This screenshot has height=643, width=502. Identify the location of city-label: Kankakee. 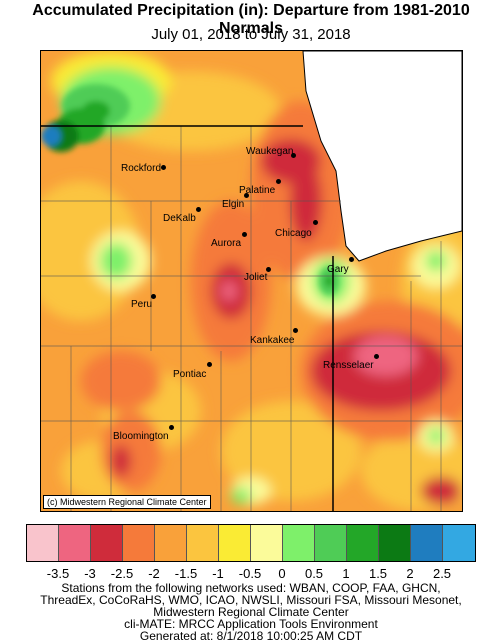
(272, 340).